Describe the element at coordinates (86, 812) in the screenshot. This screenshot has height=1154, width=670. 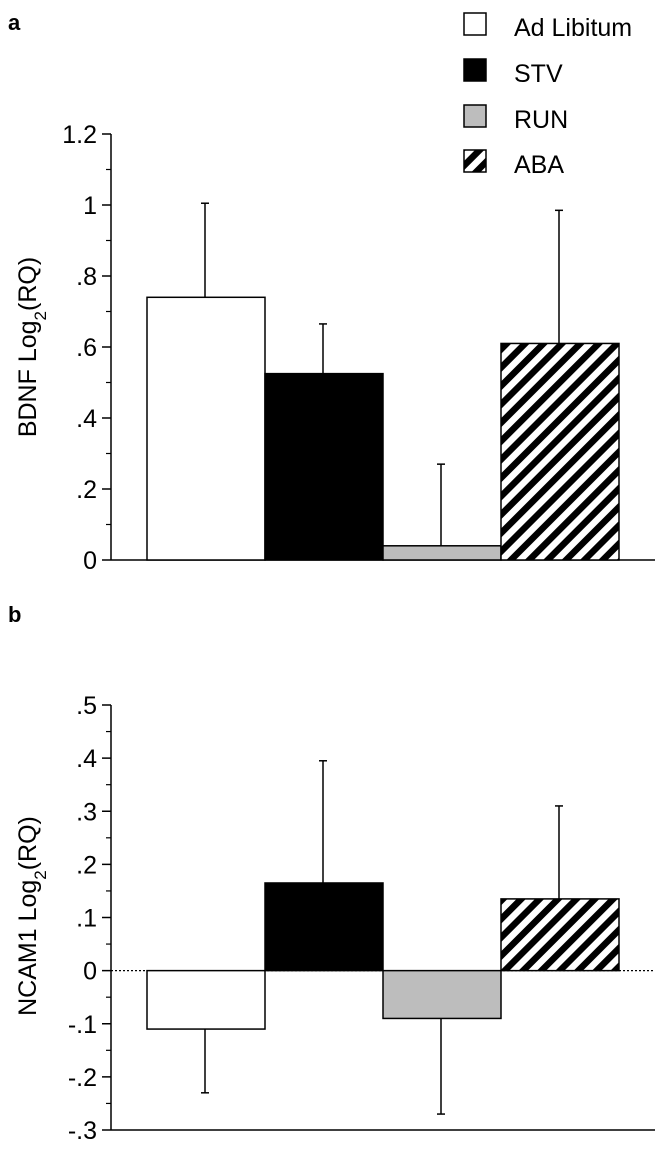
I see `y-tick-label: .3` at that location.